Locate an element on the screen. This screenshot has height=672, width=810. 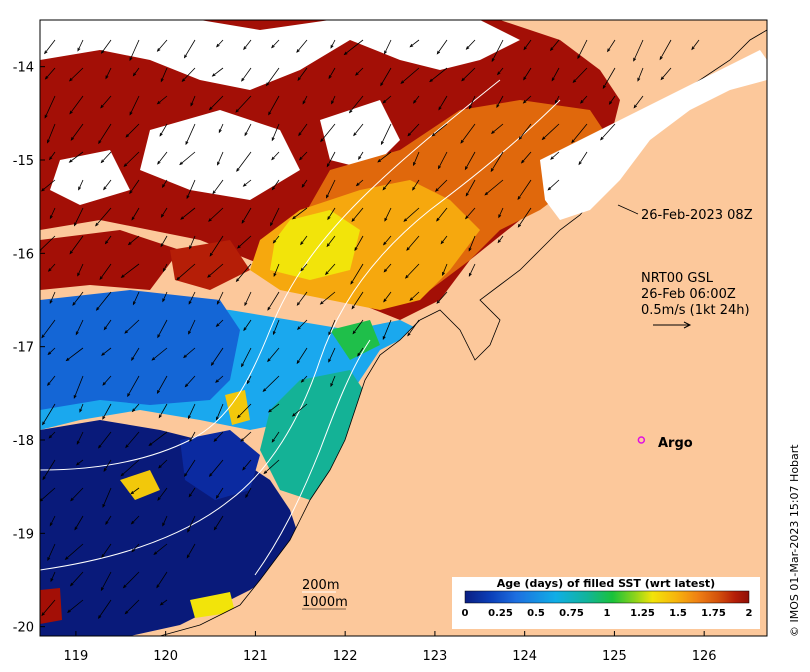
colorbar-title: Age (days) of filled SST (wrt latest) is located at coordinates (606, 583).